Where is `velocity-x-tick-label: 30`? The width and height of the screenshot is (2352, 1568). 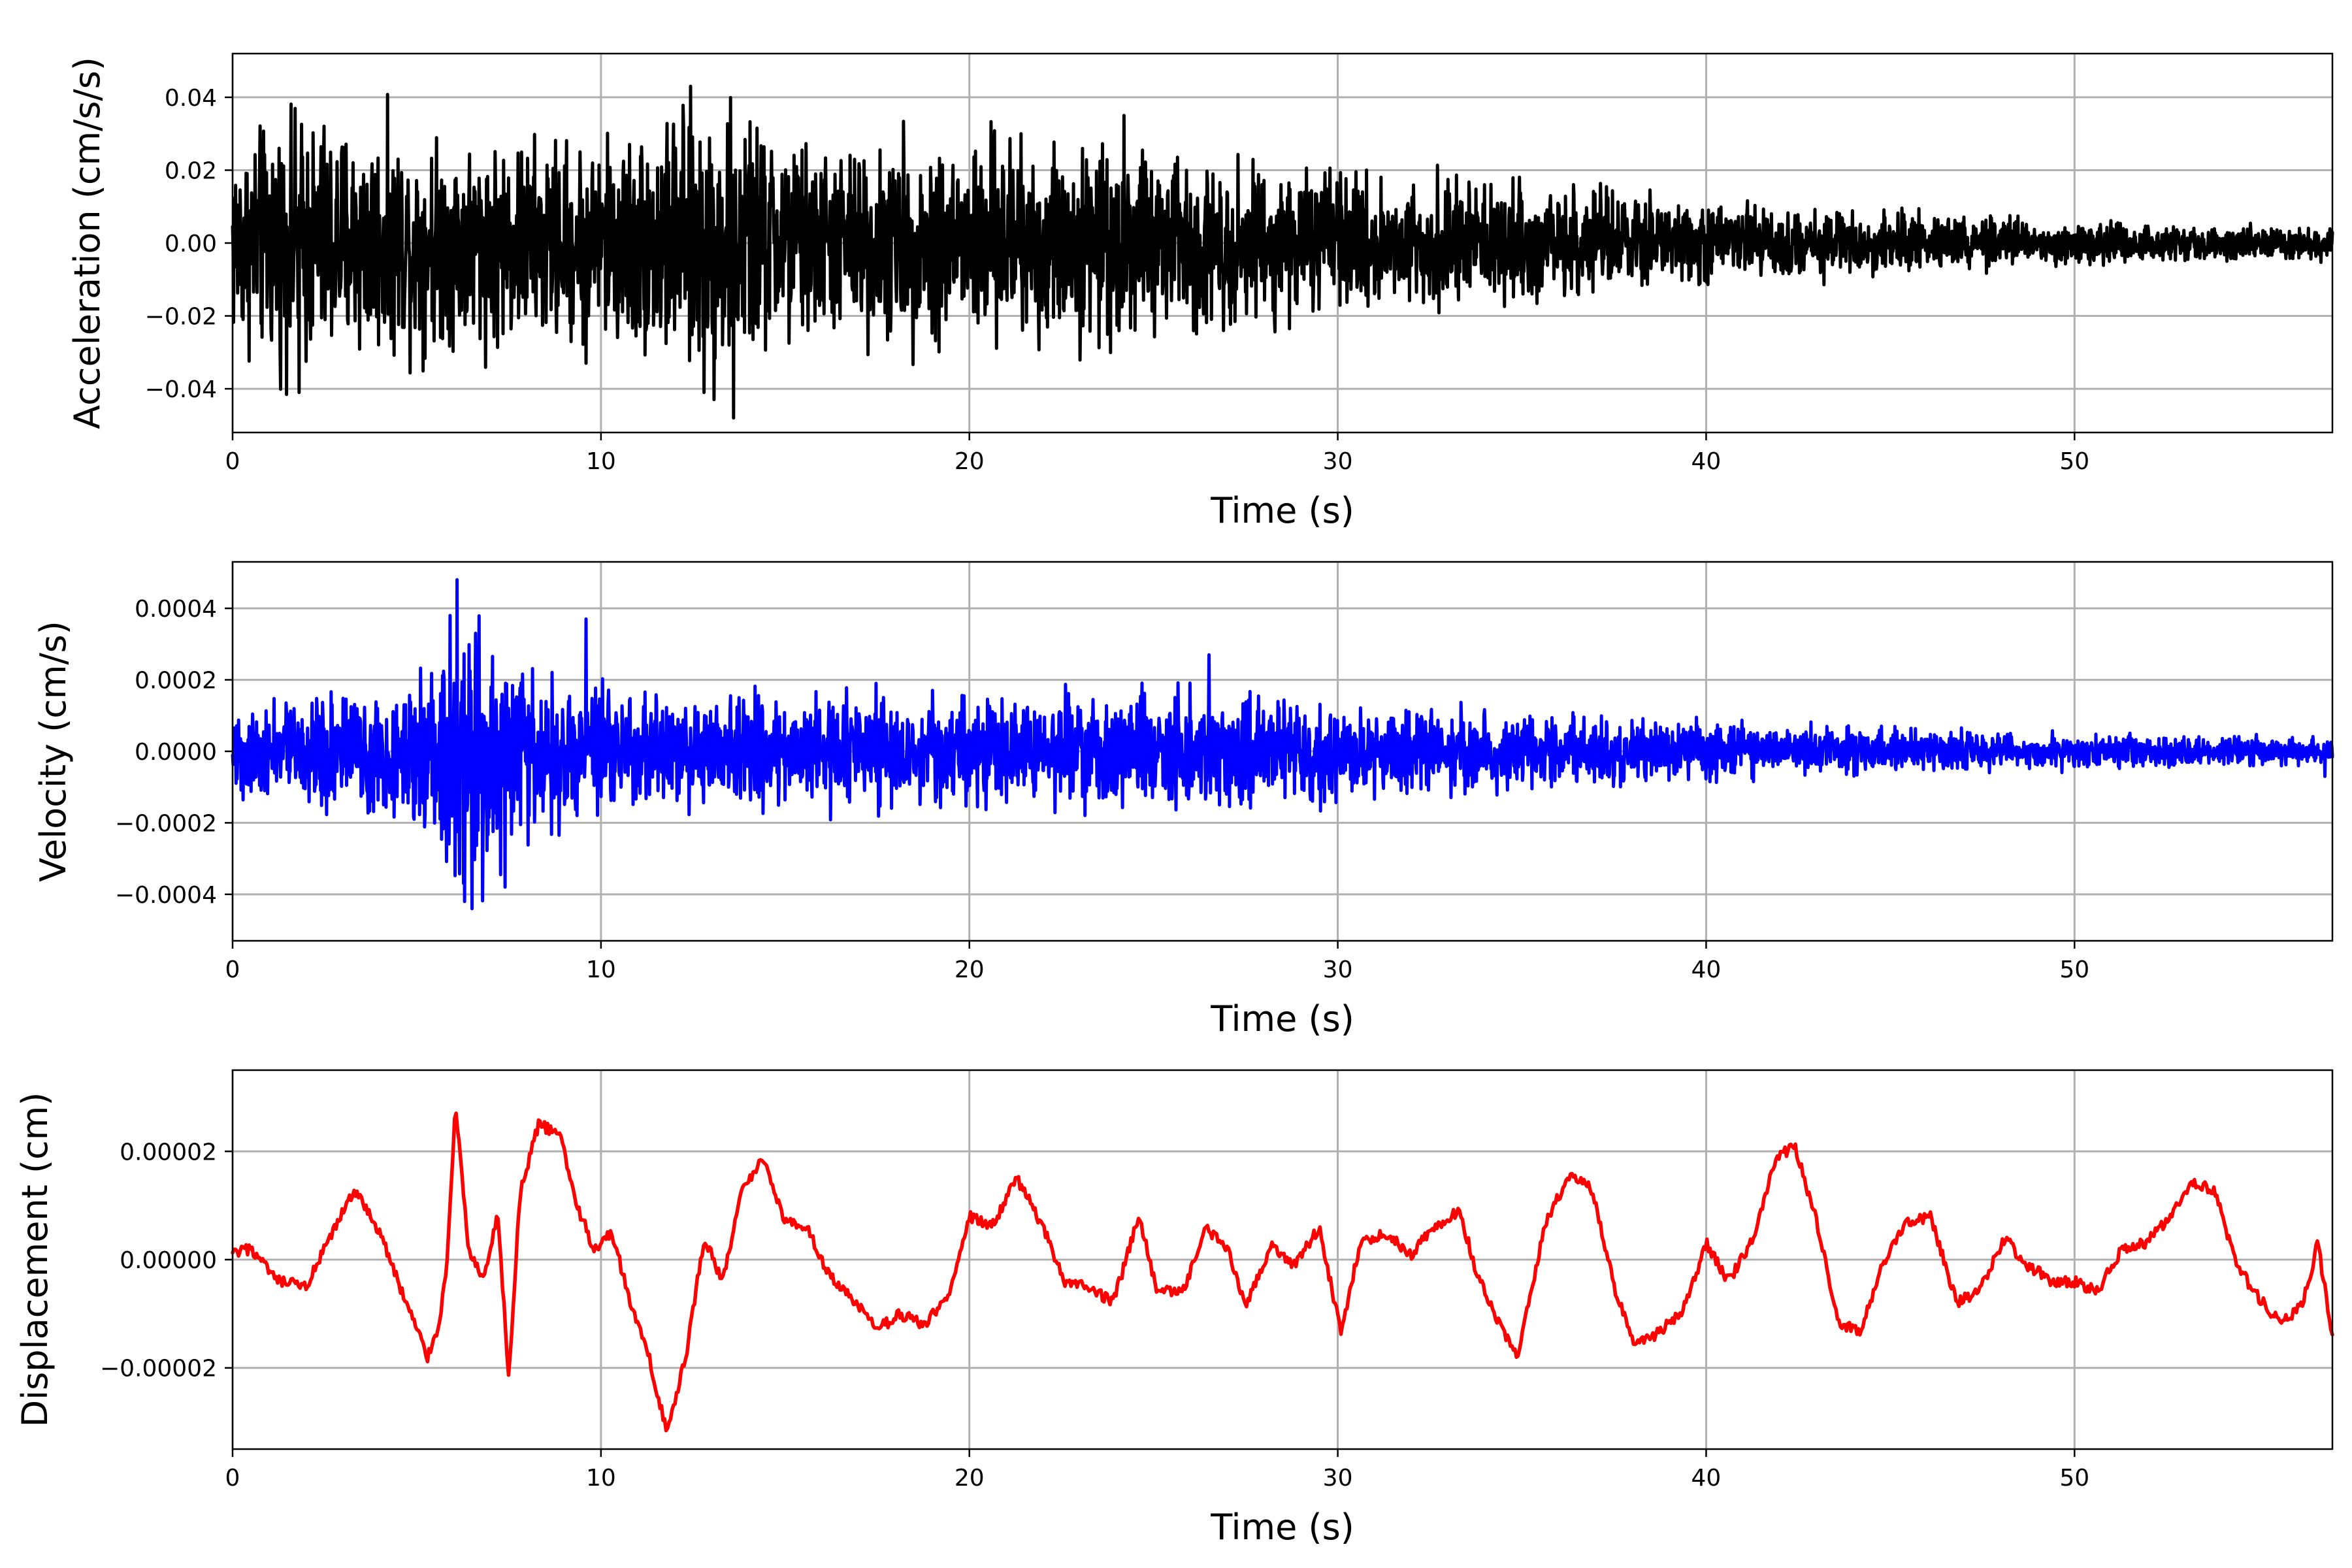 velocity-x-tick-label: 30 is located at coordinates (1338, 969).